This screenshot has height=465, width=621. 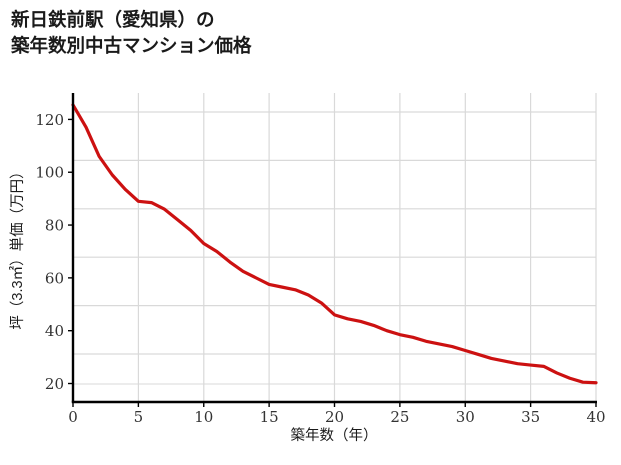 What do you see at coordinates (269, 417) in the screenshot?
I see `x-tick-label: 15` at bounding box center [269, 417].